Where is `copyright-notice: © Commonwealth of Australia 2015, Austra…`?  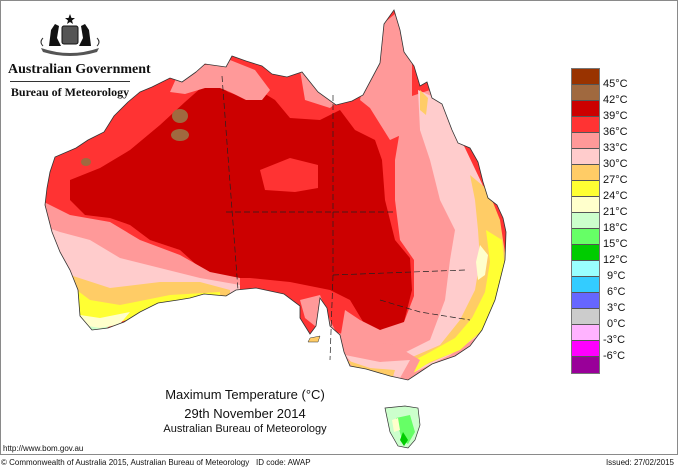
copyright-notice: © Commonwealth of Australia 2015, Austra… is located at coordinates (125, 462).